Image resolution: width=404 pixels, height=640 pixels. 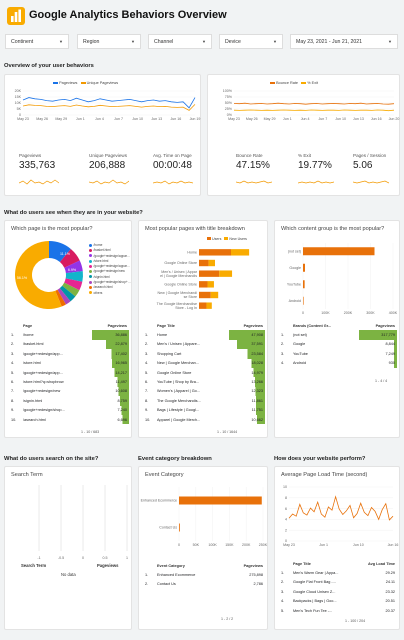 I want to click on row-value: 37,591, so click(x=246, y=344).